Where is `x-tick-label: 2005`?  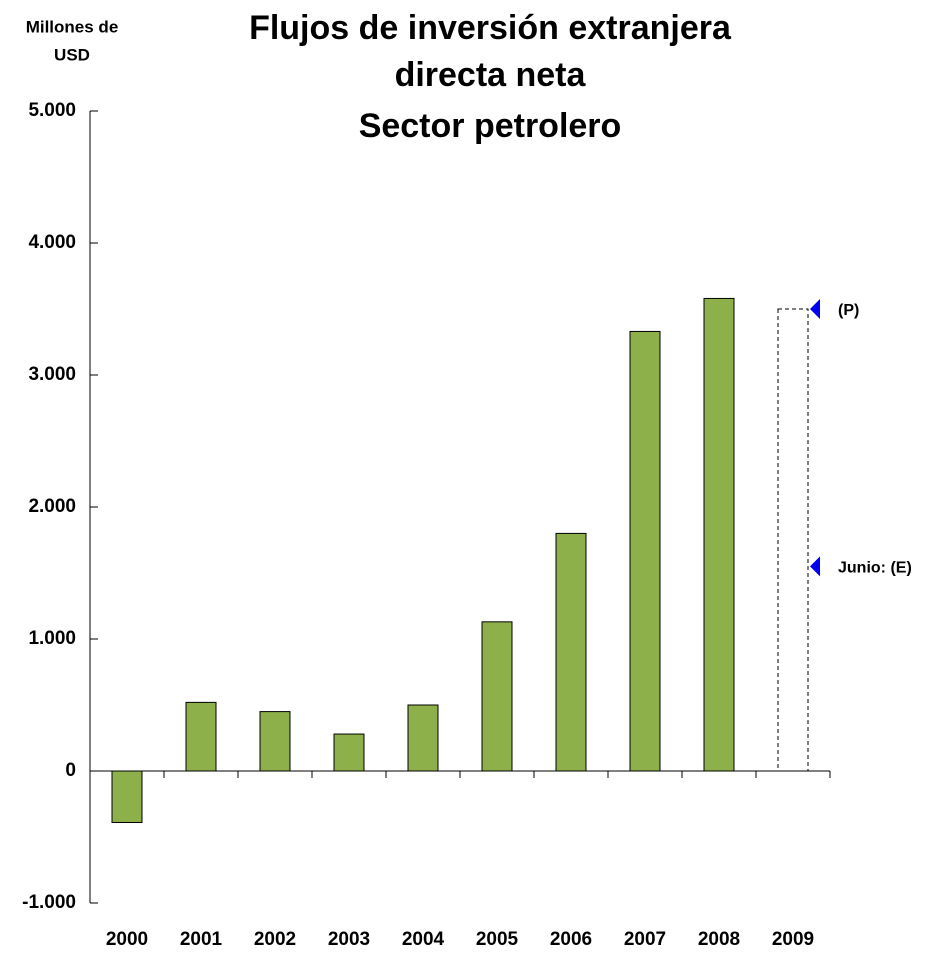 x-tick-label: 2005 is located at coordinates (497, 939).